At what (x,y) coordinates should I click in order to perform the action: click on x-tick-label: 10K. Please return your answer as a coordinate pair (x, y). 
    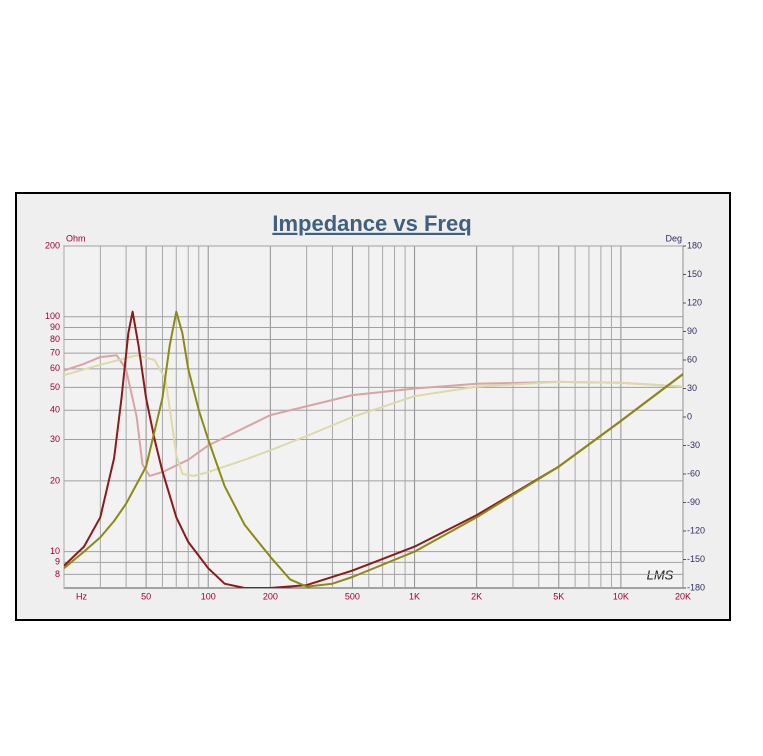
    Looking at the image, I should click on (621, 596).